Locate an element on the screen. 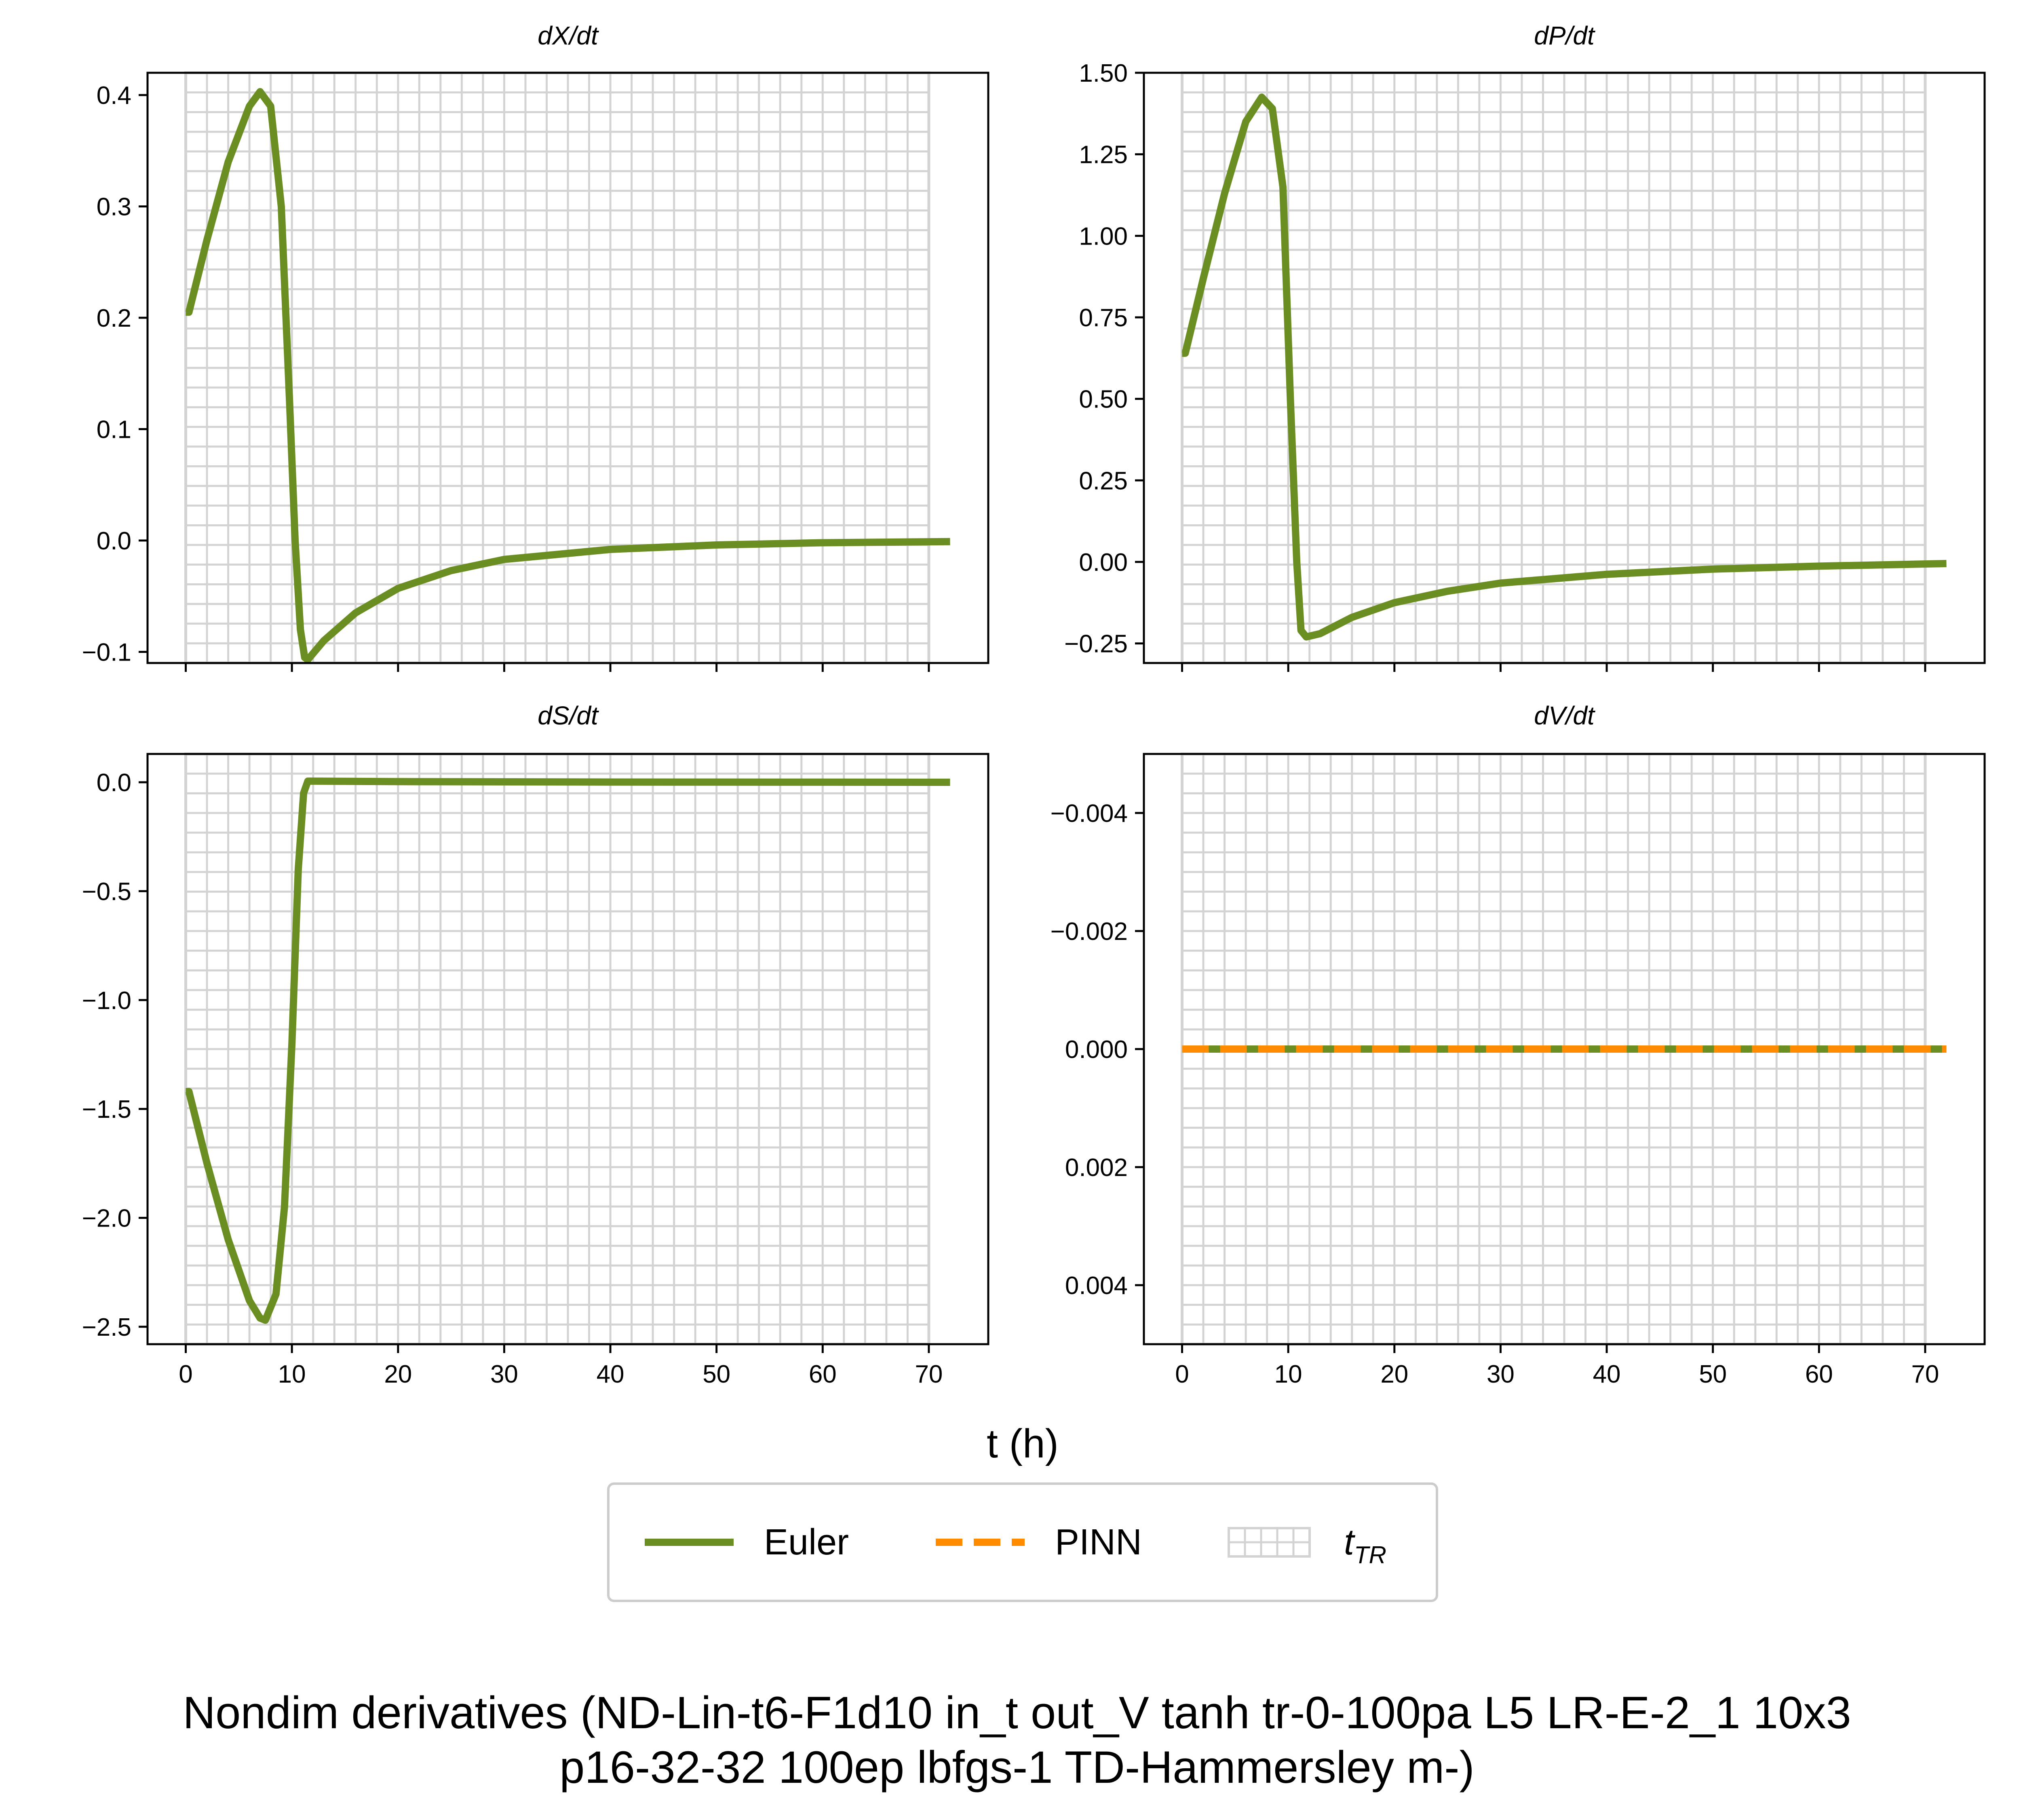 The height and width of the screenshot is (1820, 2021). legend-label-ttr: tTR is located at coordinates (1365, 1545).